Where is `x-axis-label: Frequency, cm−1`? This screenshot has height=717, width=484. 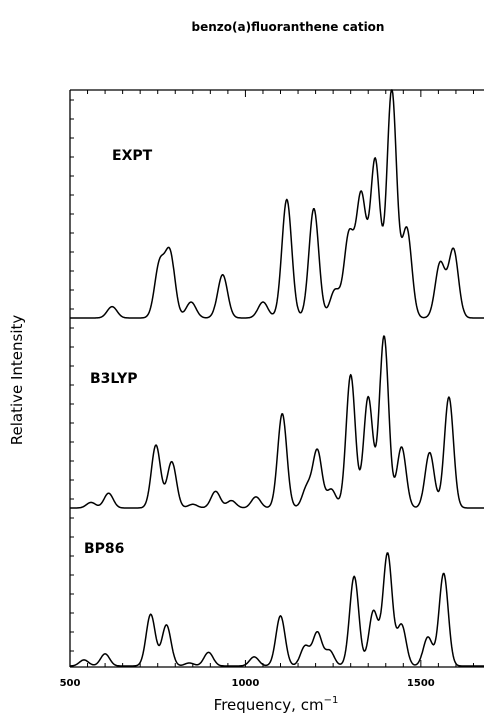
x-axis-label: Frequency, cm−1 is located at coordinates (276, 704).